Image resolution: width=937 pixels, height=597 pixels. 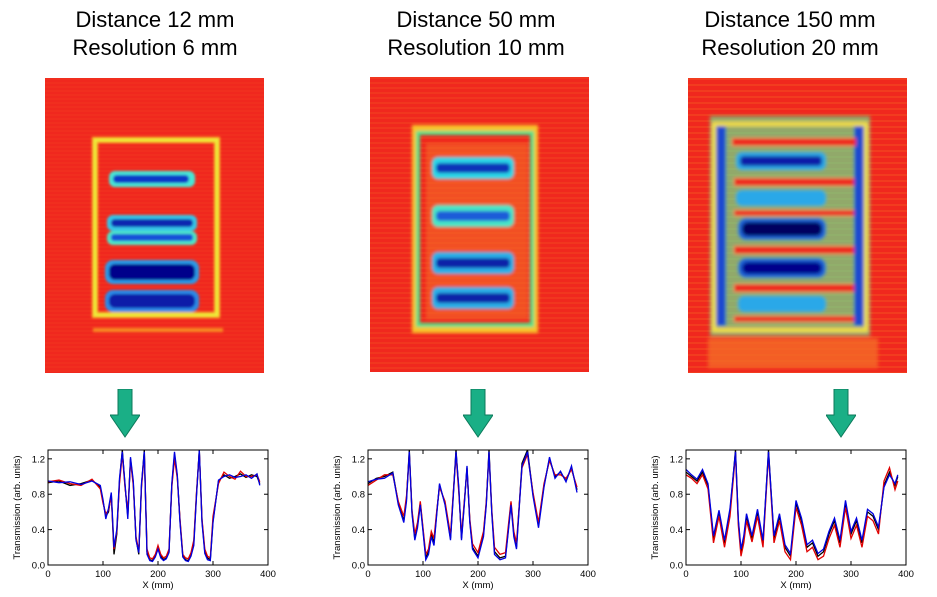 I want to click on panel-3-title: Distance 150 mm Resolution 20 mm, so click(x=790, y=34).